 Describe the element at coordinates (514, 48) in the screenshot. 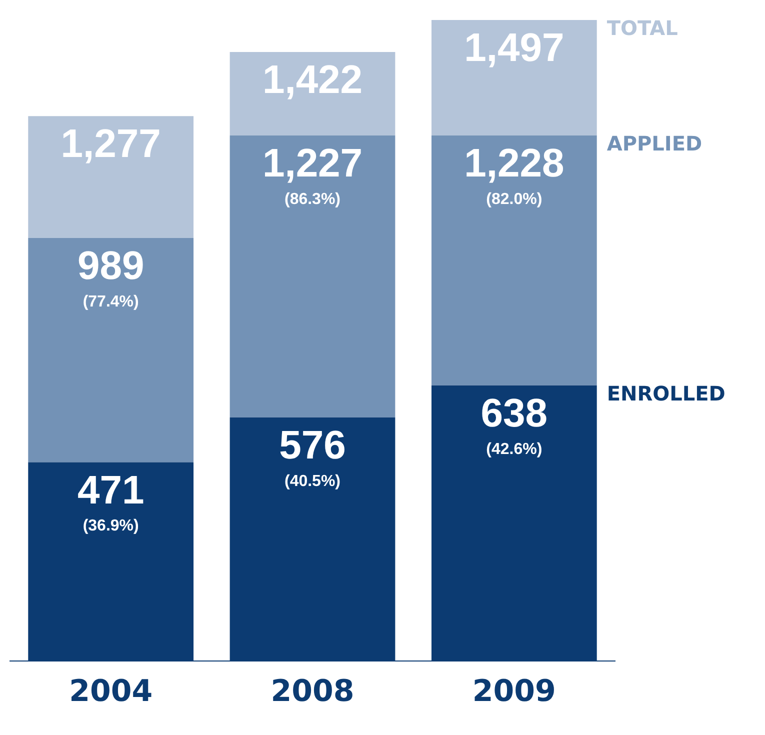

I see `annotation: 1,497` at that location.